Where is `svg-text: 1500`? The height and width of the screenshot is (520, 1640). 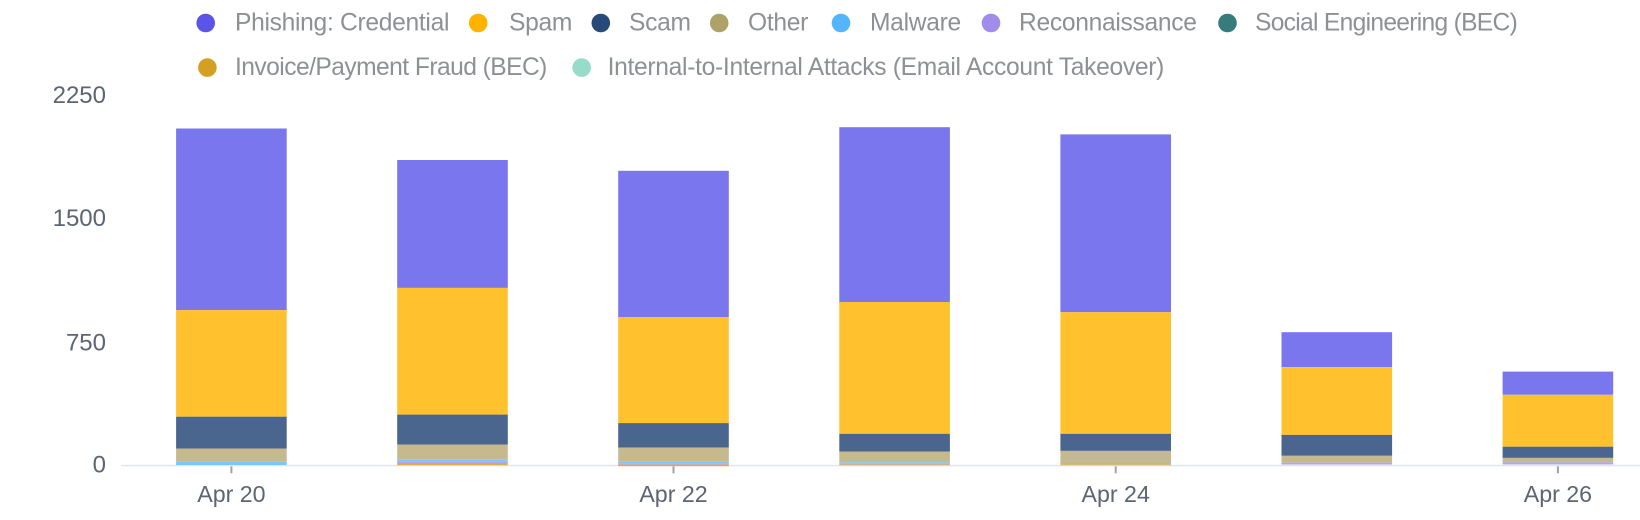 svg-text: 1500 is located at coordinates (79, 218).